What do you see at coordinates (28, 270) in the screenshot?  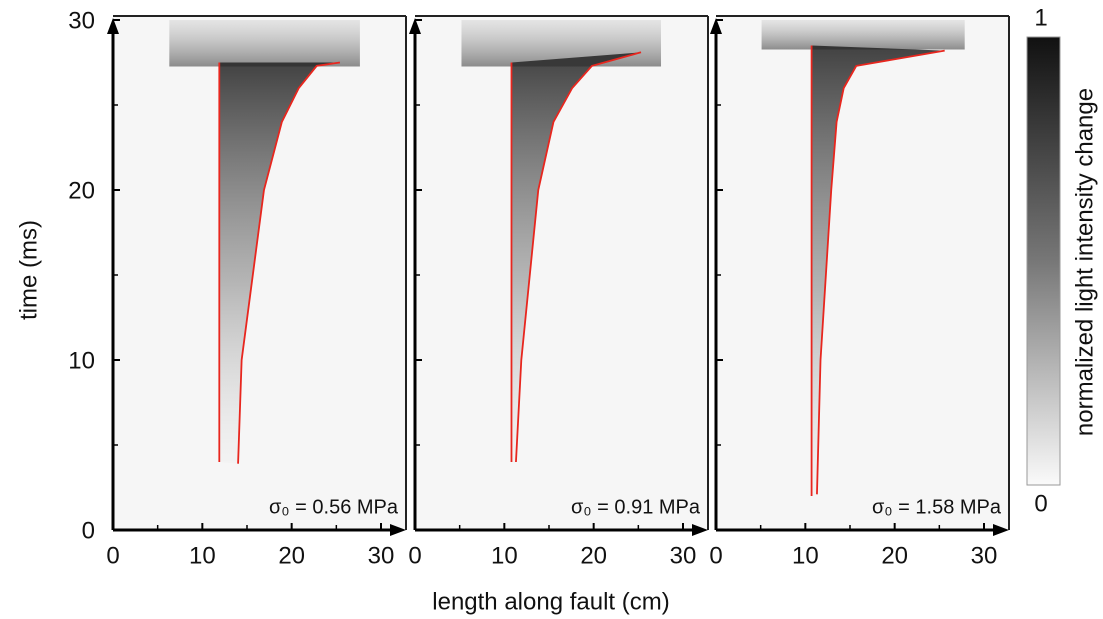 I see `y-axis-label: time (ms)` at bounding box center [28, 270].